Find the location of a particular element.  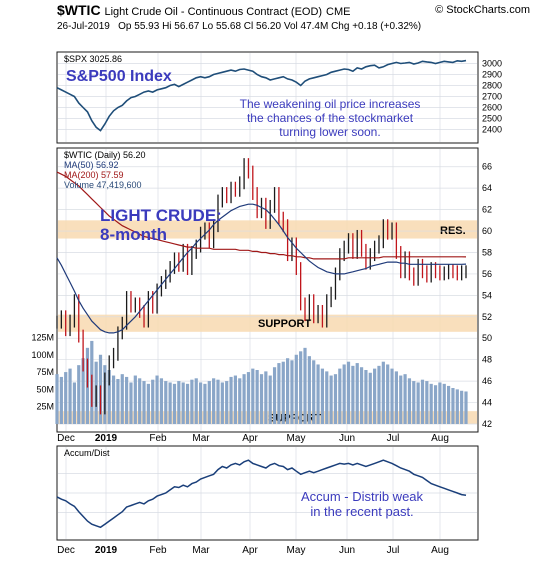

volume-tick-label: 25M is located at coordinates (45, 407).